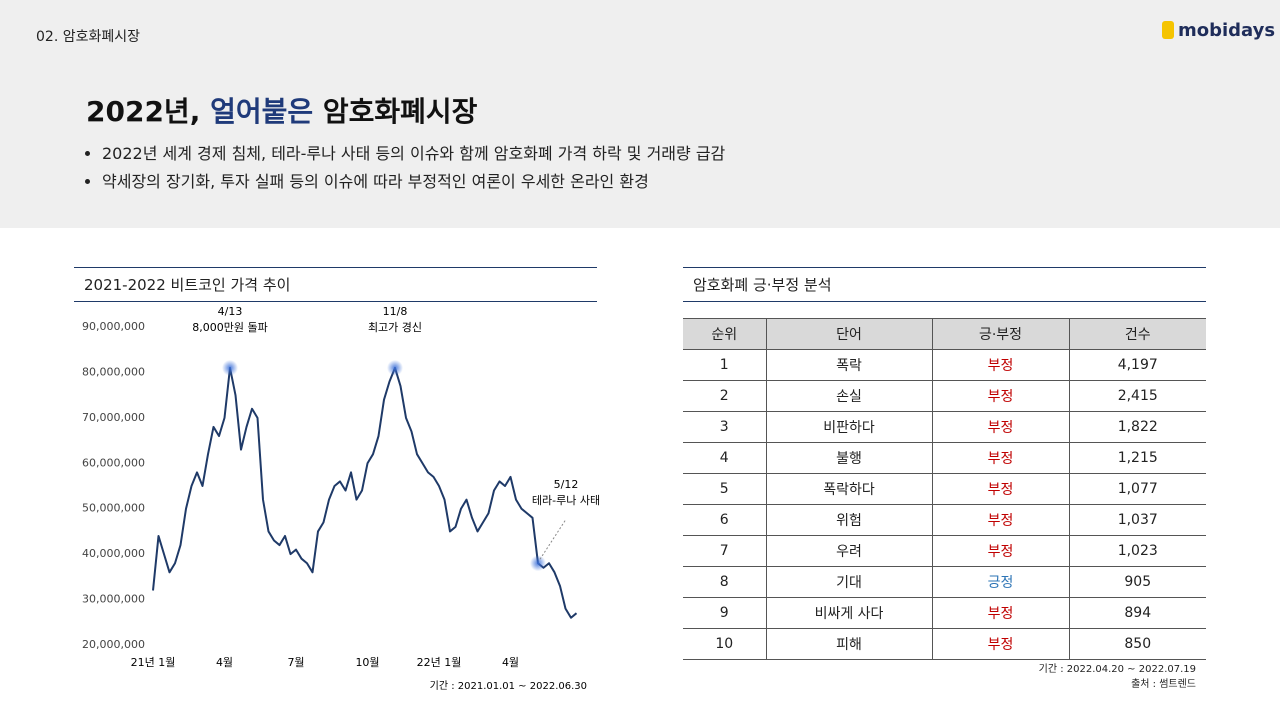 This screenshot has width=1280, height=720. I want to click on table-cell: 폭락, so click(848, 365).